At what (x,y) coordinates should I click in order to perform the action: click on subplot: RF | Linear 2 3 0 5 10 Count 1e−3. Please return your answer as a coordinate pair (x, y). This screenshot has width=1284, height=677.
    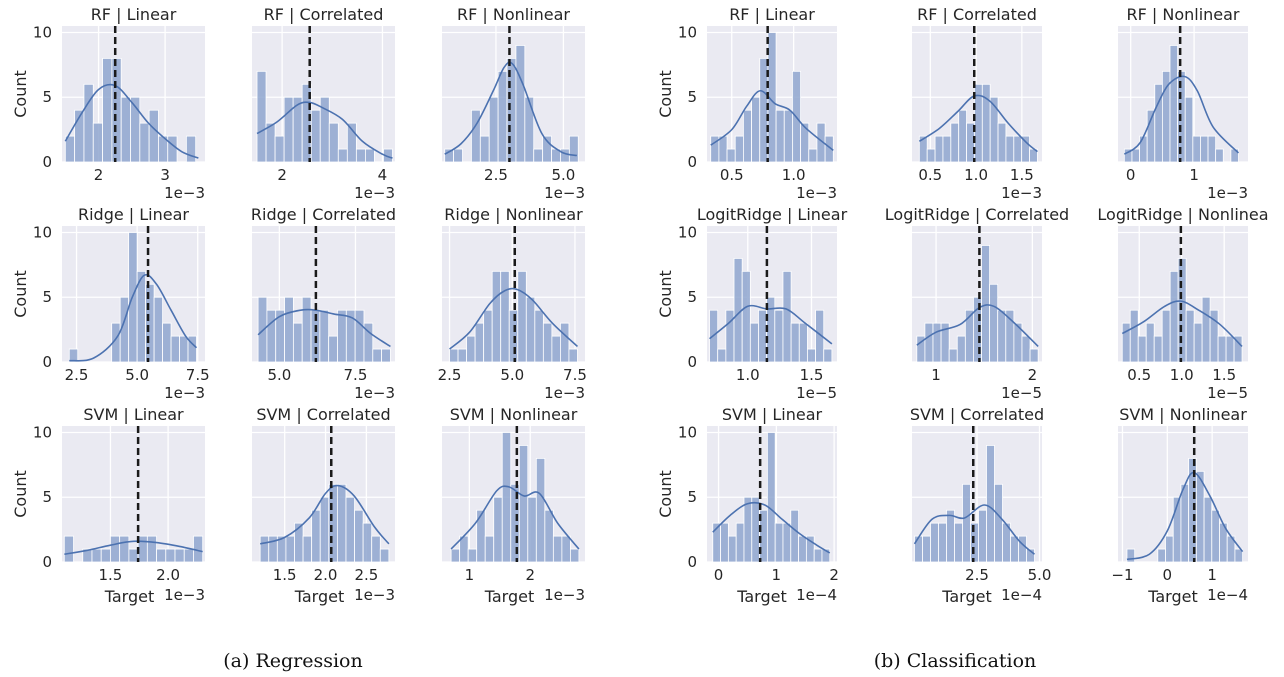
    Looking at the image, I should click on (108, 103).